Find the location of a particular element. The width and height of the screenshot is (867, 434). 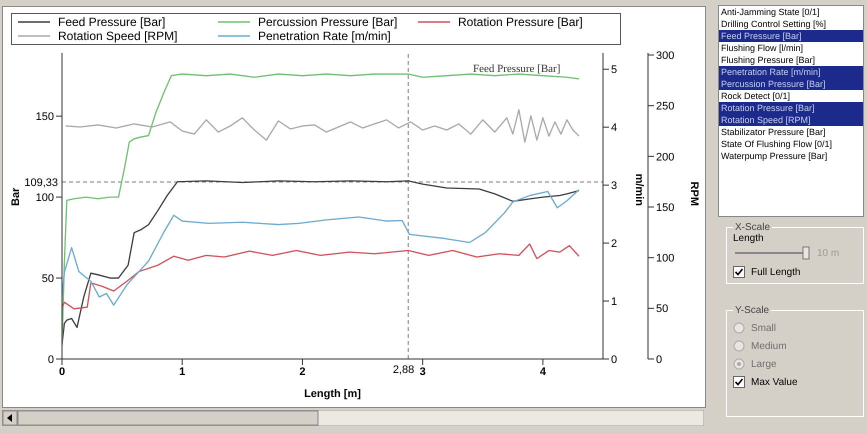

y2-tick-label: 2 is located at coordinates (614, 244).